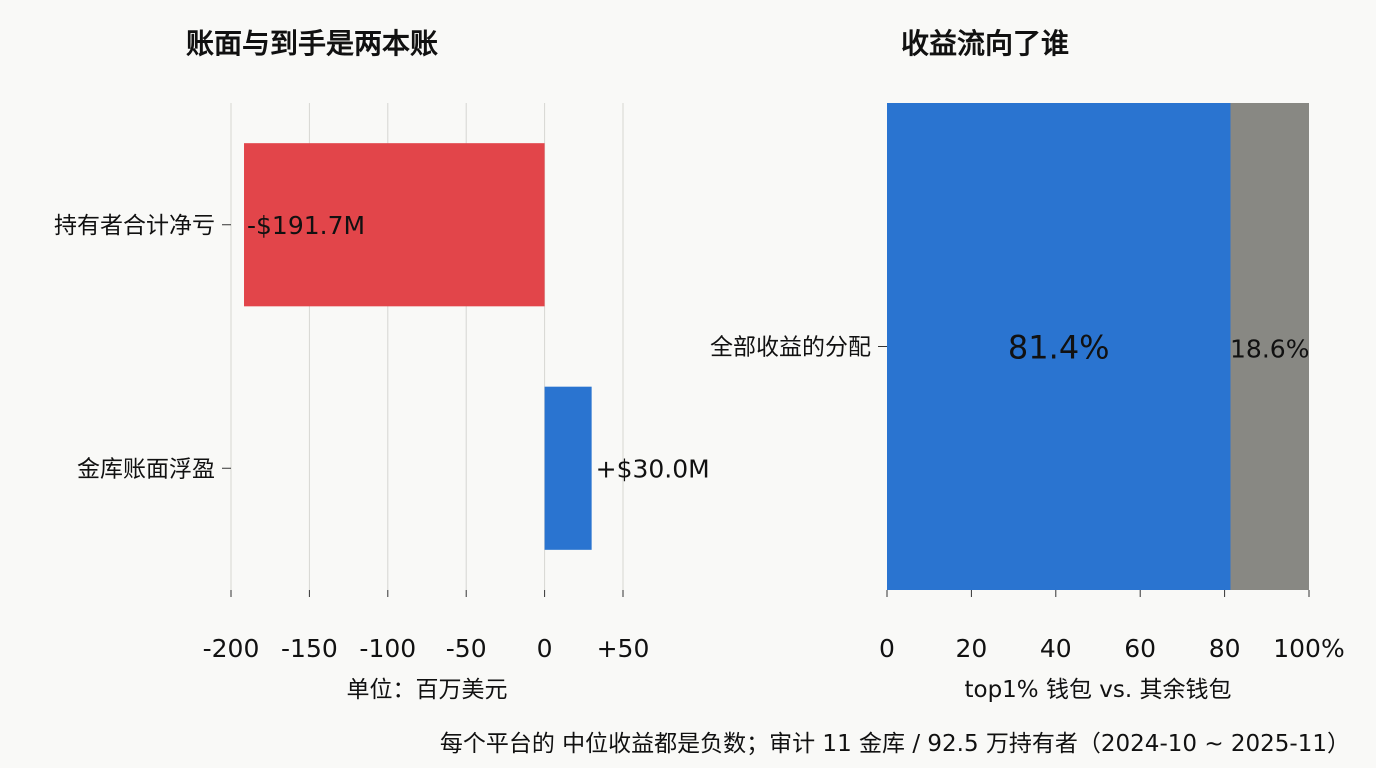 The width and height of the screenshot is (1376, 768). Describe the element at coordinates (653, 468) in the screenshot. I see `left-value-label-1: +$30.0M` at that location.